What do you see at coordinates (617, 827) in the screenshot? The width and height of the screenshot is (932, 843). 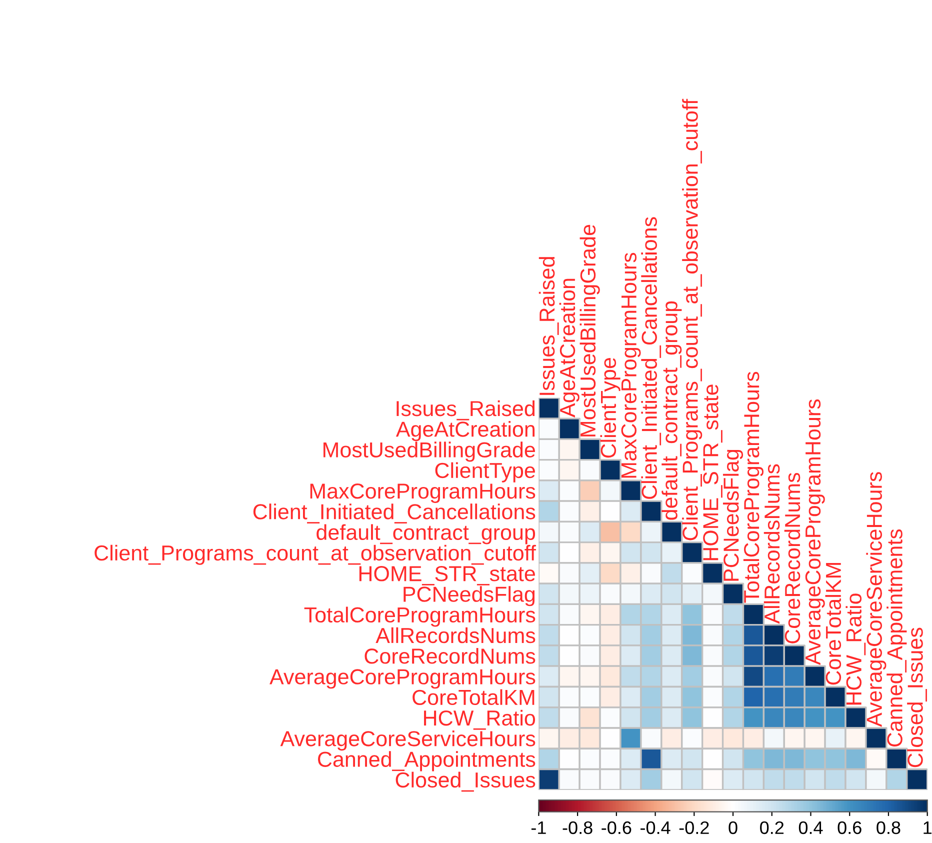 I see `color-bar-label: -0.6` at bounding box center [617, 827].